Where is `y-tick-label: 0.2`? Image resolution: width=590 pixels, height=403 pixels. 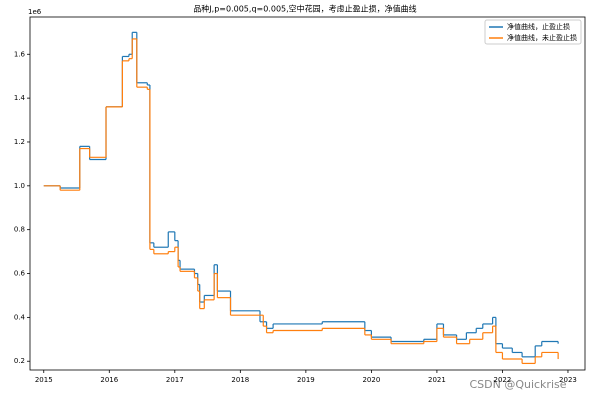 y-tick-label: 0.2 is located at coordinates (19, 361).